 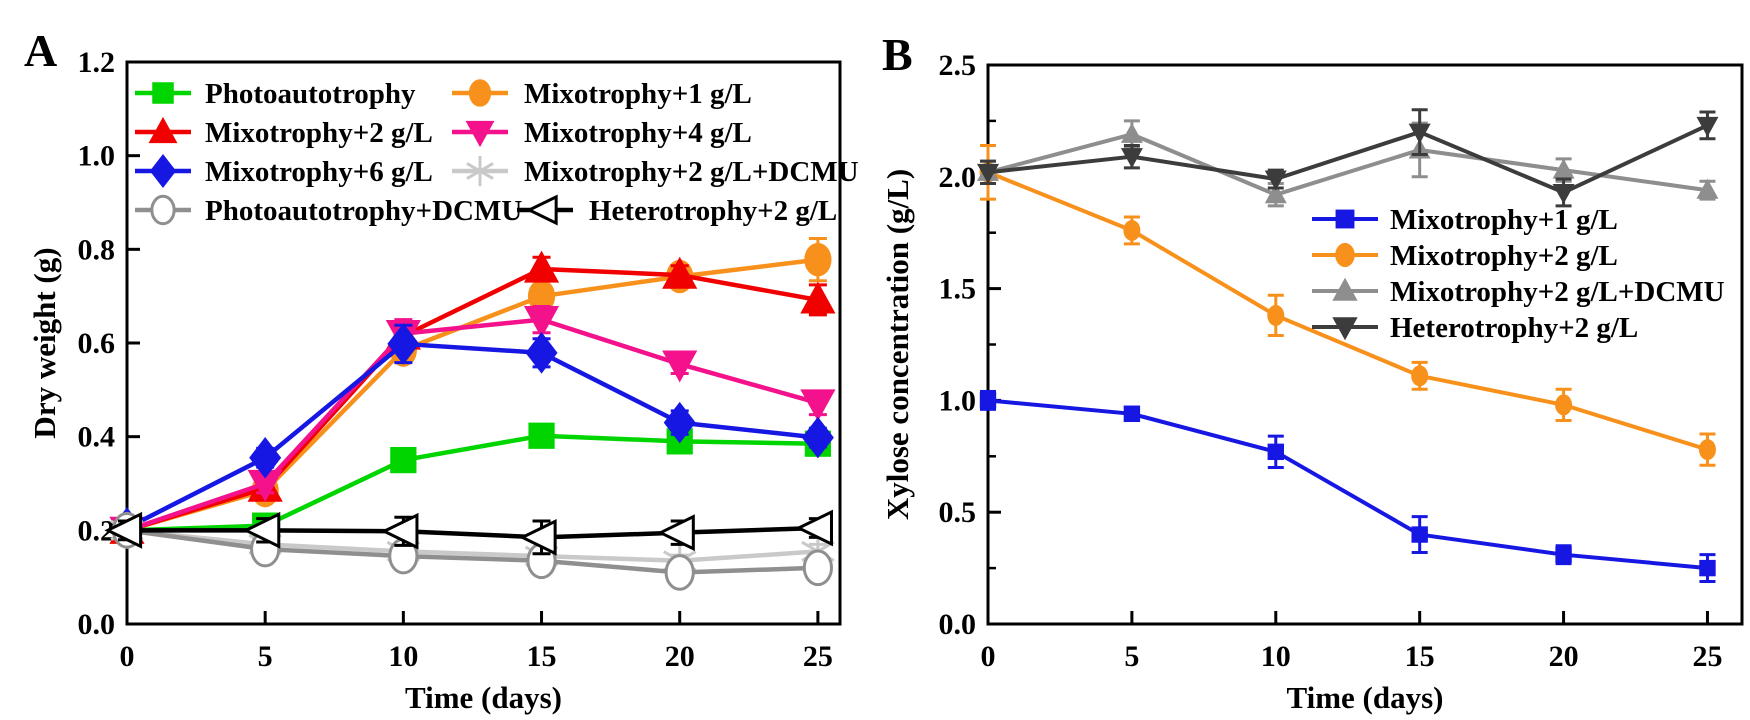 What do you see at coordinates (319, 133) in the screenshot?
I see `legend-label: Mixotrophy+2 g/L` at bounding box center [319, 133].